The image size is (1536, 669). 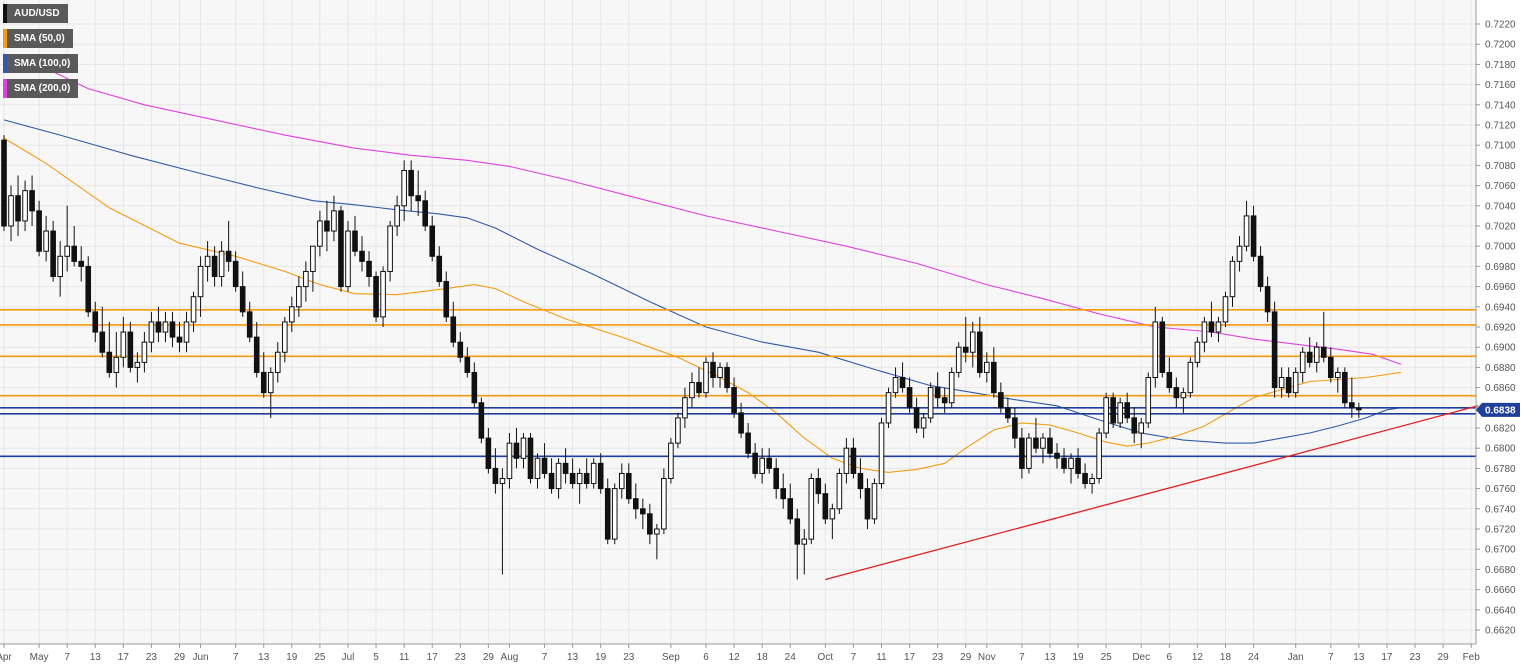 I want to click on trendline-group, so click(x=1152, y=493).